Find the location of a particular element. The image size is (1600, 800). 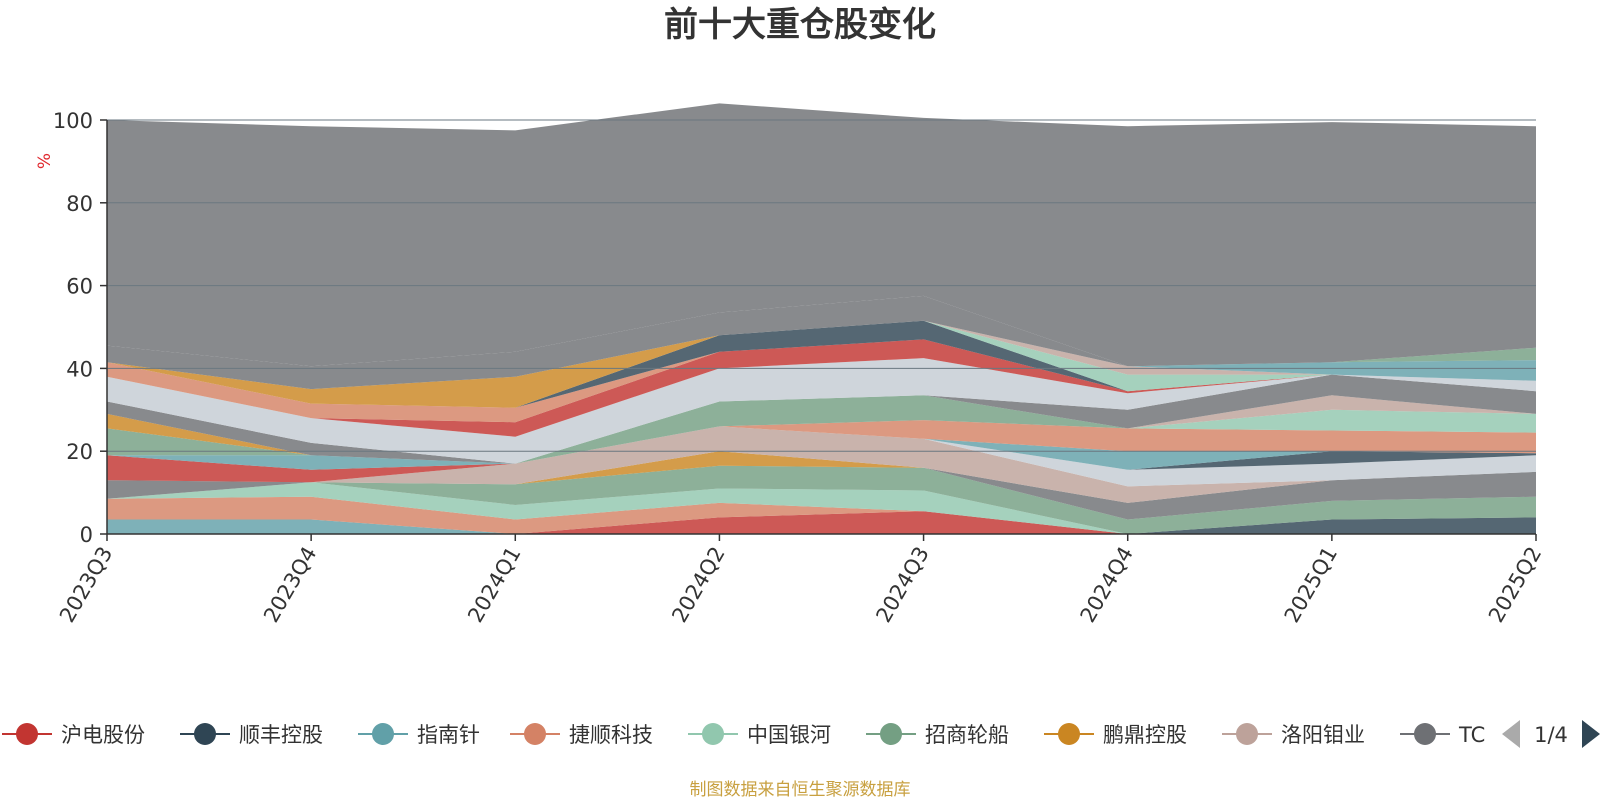

y-tick-label: 80 is located at coordinates (79, 204).